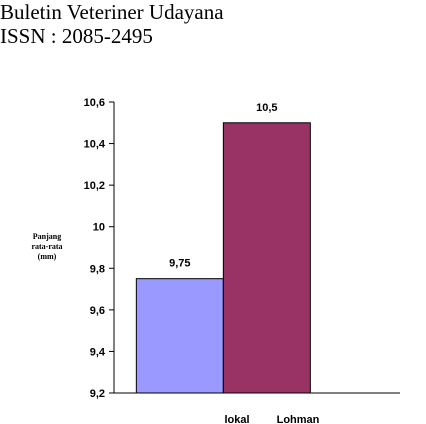  I want to click on y-axis-label-line-3: (mm), so click(47, 256).